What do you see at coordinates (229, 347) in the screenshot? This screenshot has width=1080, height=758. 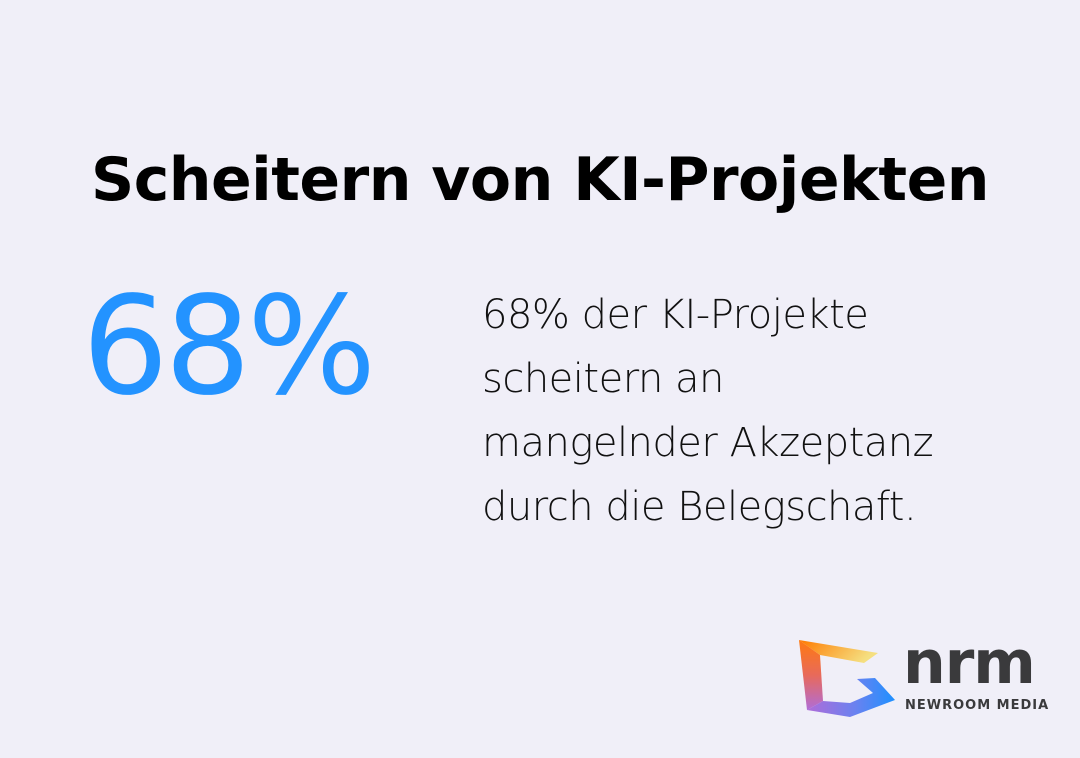 I see `stat-value: 68%` at bounding box center [229, 347].